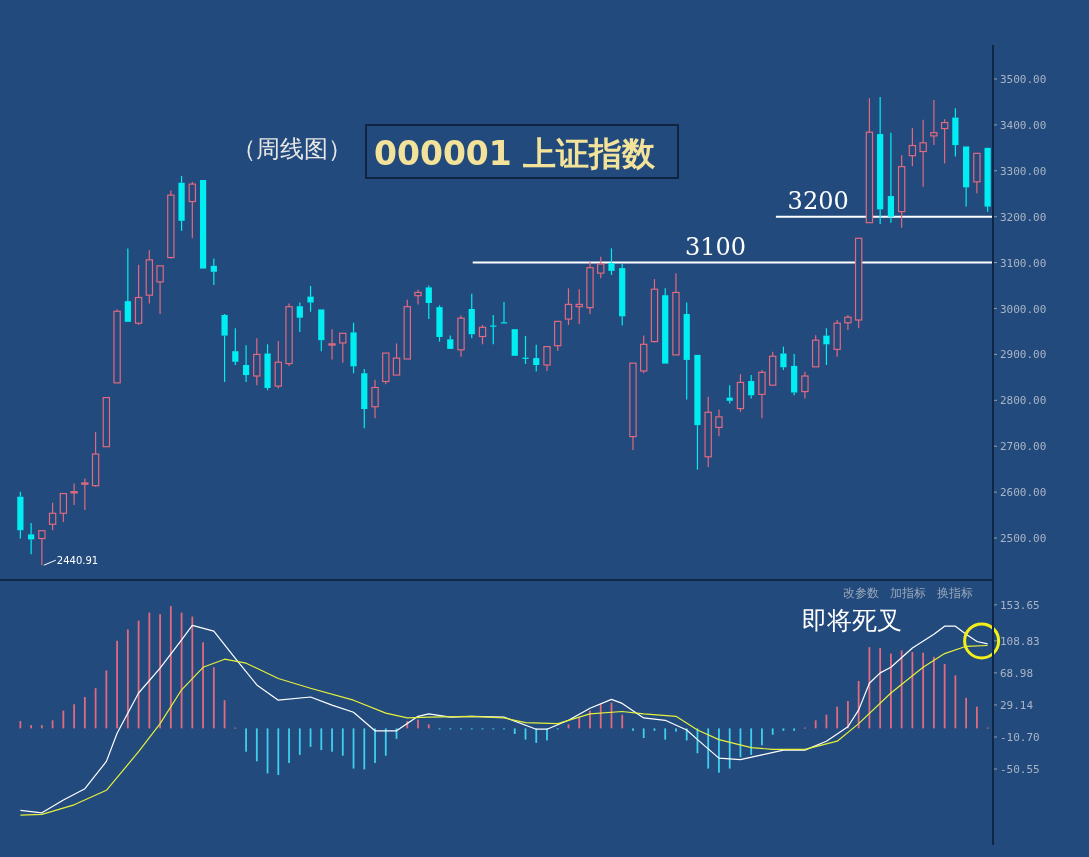  What do you see at coordinates (1023, 217) in the screenshot?
I see `y-tick-label: 3200.00` at bounding box center [1023, 217].